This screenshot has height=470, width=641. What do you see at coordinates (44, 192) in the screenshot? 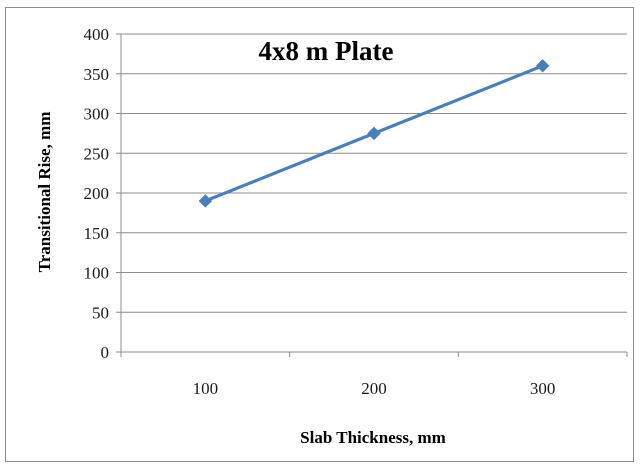
I see `y-axis-title: Transitional Rise, mm` at bounding box center [44, 192].